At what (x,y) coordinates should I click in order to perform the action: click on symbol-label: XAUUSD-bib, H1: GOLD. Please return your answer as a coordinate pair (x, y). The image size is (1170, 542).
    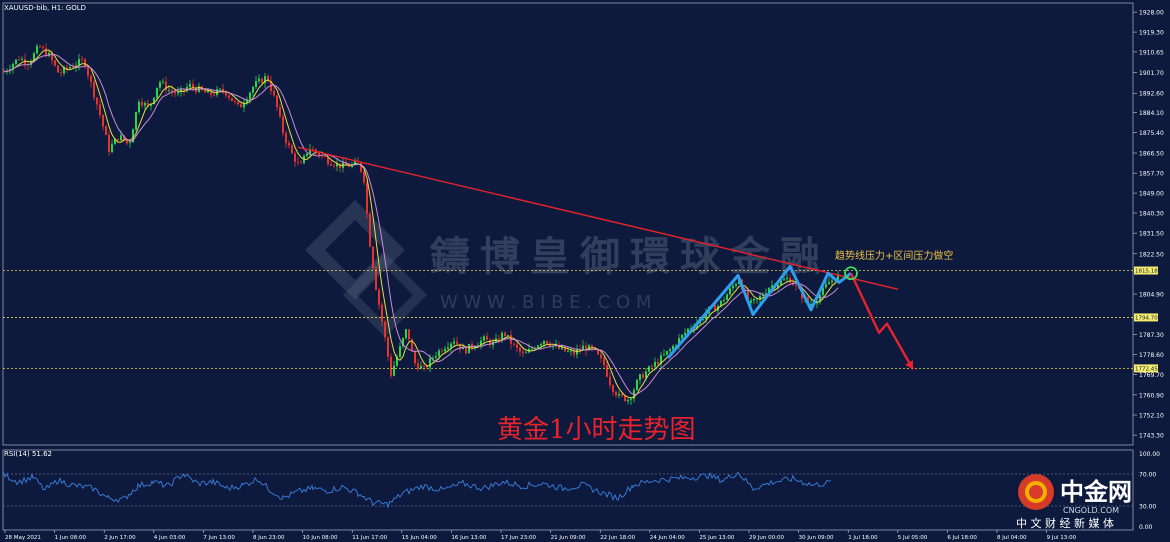
    Looking at the image, I should click on (45, 8).